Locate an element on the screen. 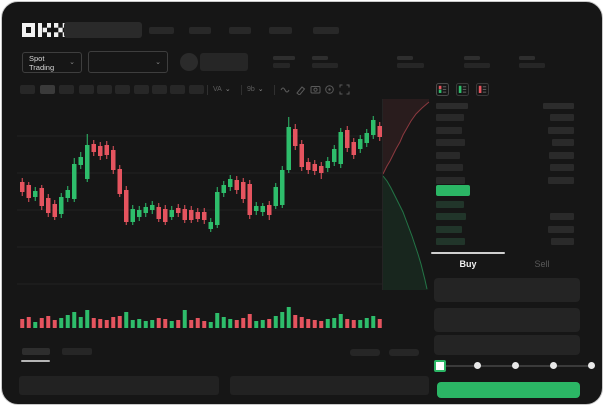 The height and width of the screenshot is (405, 603). chart-style-dropdown: VA ⌄ is located at coordinates (222, 89).